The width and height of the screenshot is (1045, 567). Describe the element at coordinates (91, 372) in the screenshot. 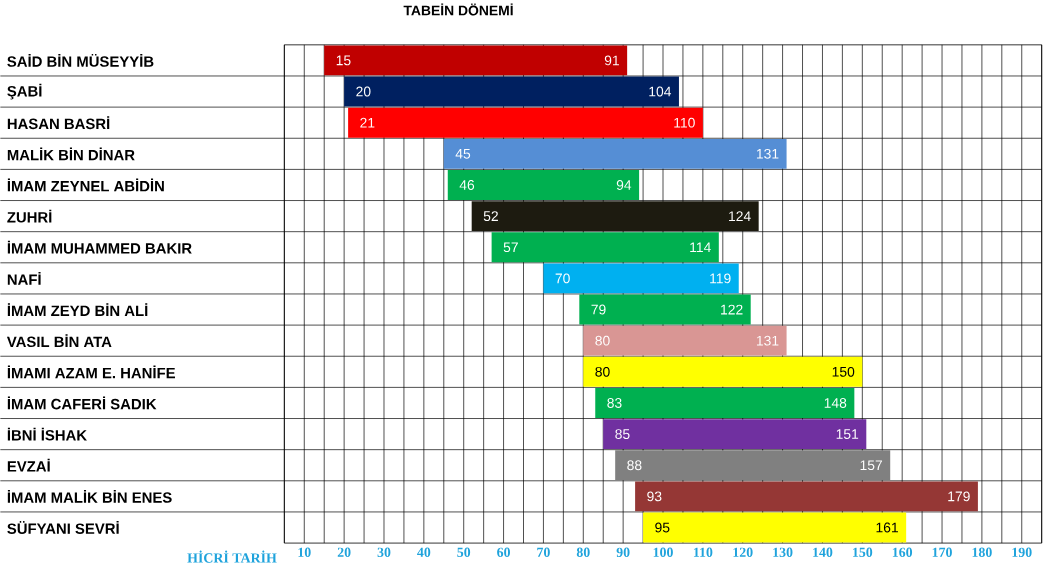

I see `y-tick-label: İMAMI AZAM E. HANİFE` at that location.